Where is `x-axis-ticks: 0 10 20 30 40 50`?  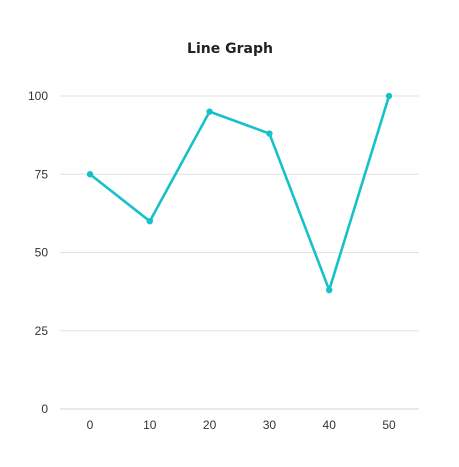
x-axis-ticks: 0 10 20 30 40 50 is located at coordinates (241, 425).